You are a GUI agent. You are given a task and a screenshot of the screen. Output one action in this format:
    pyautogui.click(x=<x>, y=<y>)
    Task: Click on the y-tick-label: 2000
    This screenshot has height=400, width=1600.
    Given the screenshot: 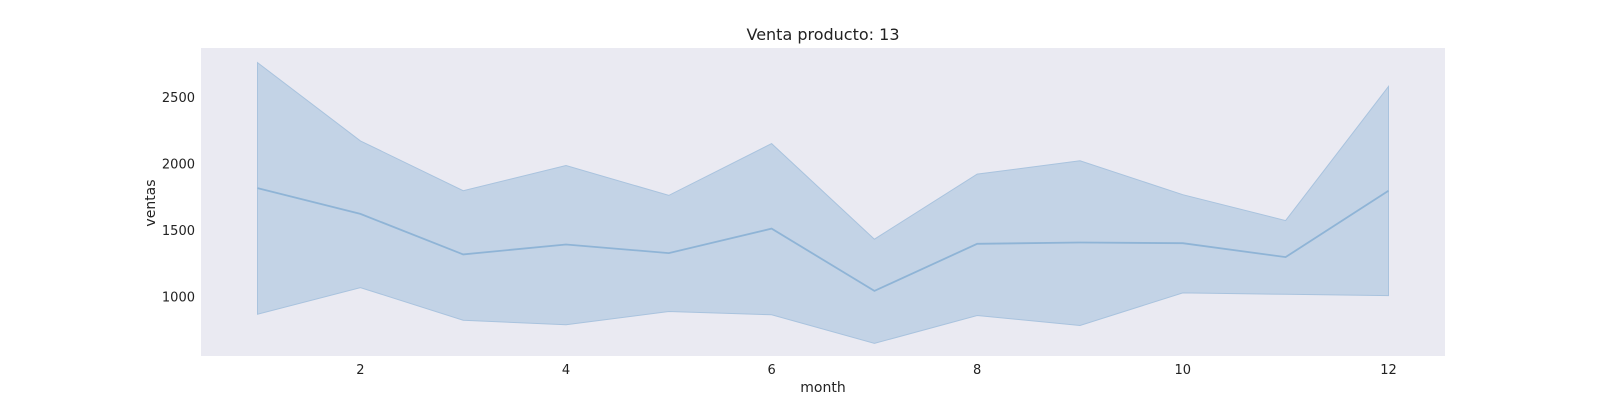 What is the action you would take?
    pyautogui.click(x=178, y=165)
    